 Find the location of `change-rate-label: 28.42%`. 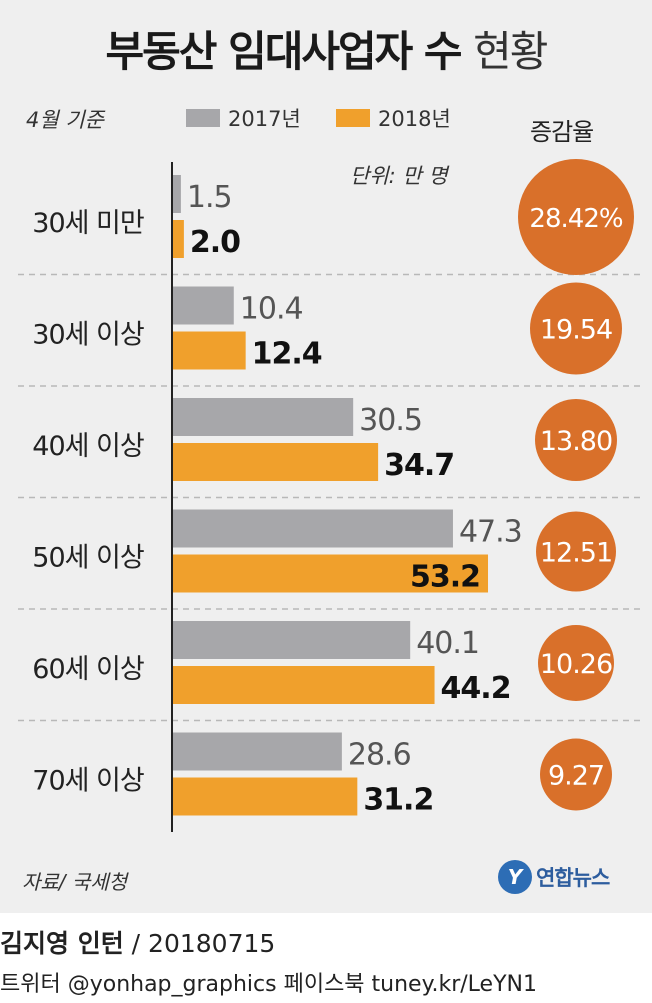

change-rate-label: 28.42% is located at coordinates (575, 219).